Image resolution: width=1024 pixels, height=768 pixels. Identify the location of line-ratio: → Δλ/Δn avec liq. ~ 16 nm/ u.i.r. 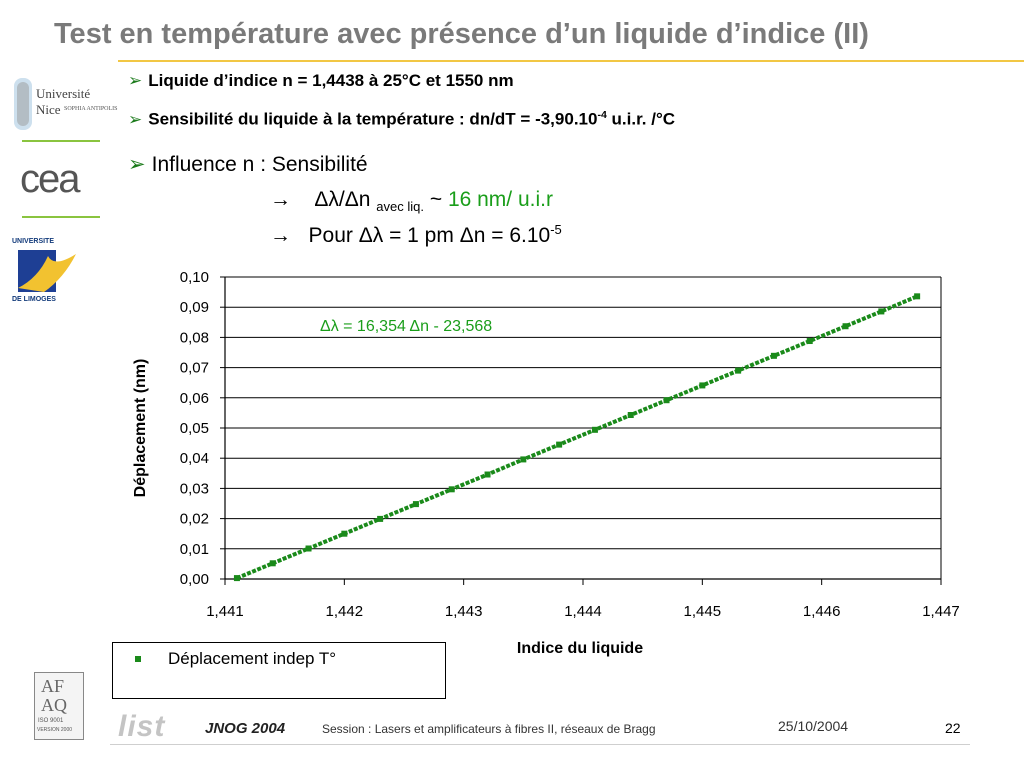
(411, 201).